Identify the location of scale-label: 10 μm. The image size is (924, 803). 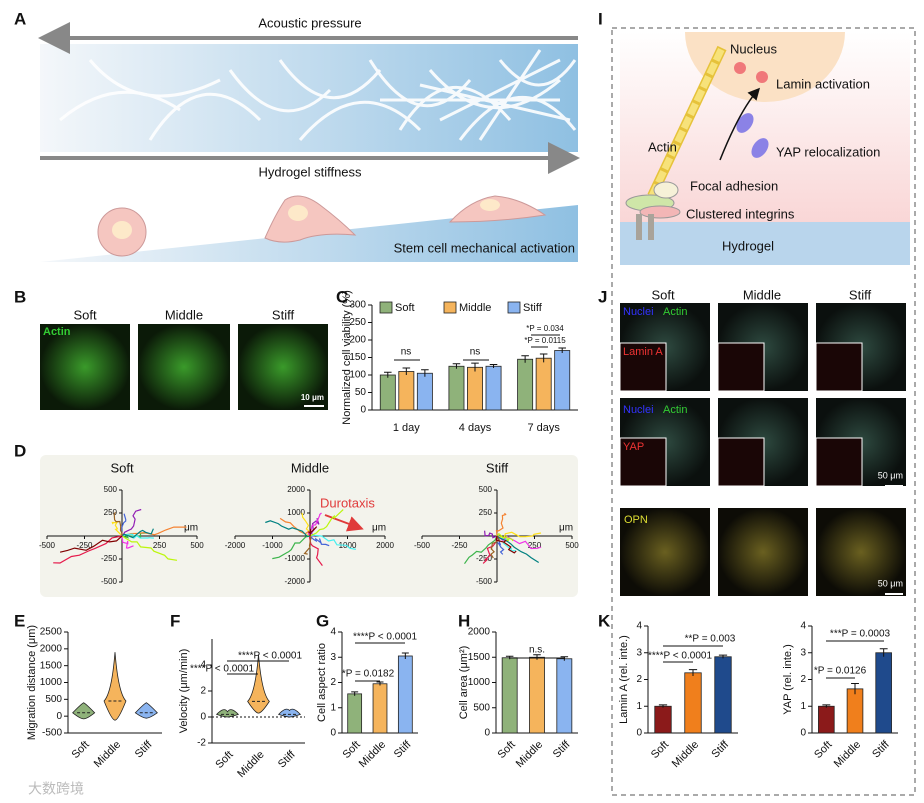
(312, 397).